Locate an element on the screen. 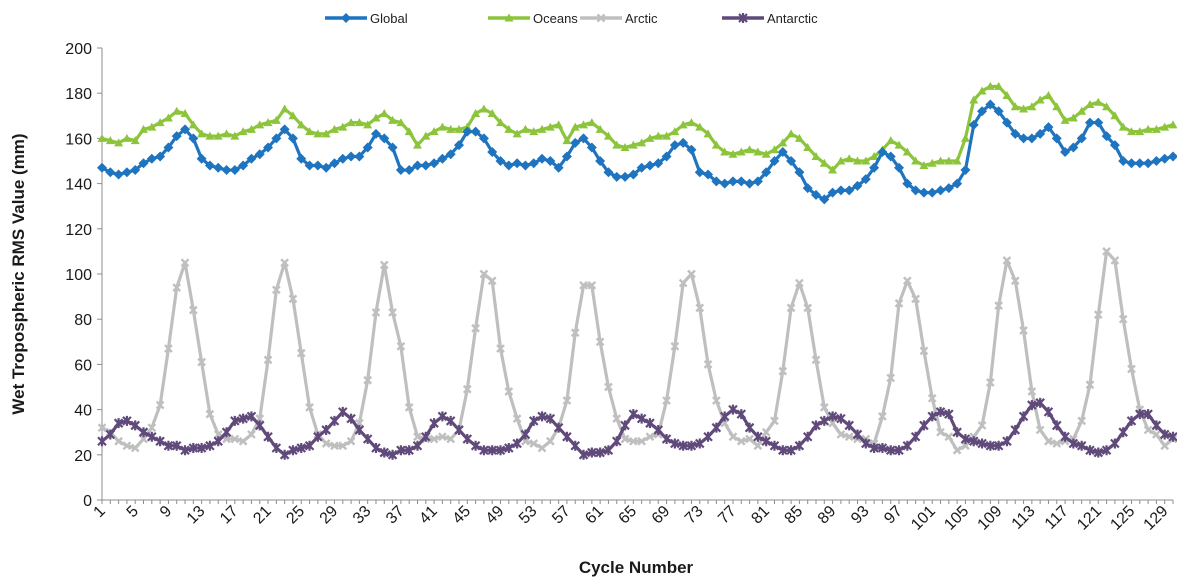 This screenshot has height=578, width=1177. x-tick-label: 9 is located at coordinates (166, 512).